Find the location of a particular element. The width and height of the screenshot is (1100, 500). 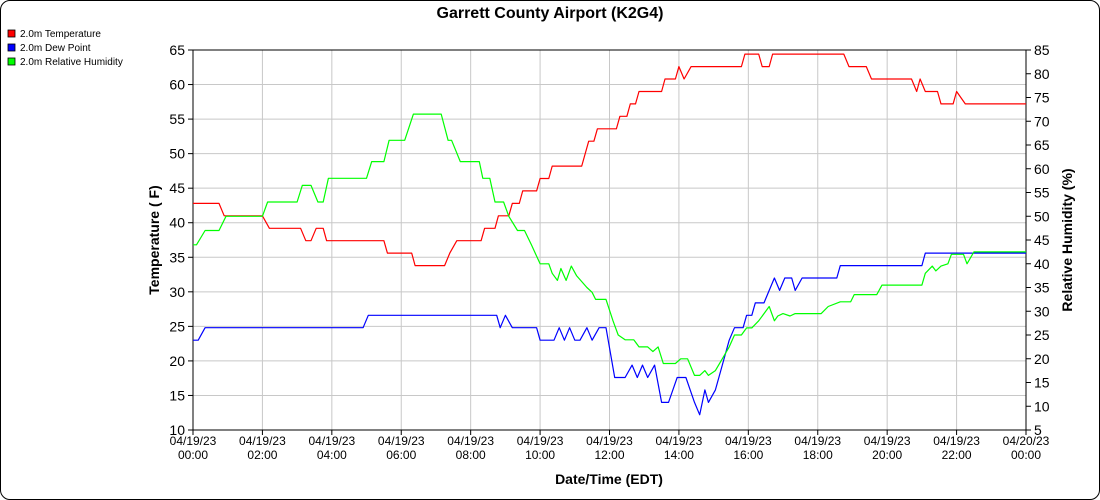

left-tick-label: 50 is located at coordinates (177, 154).